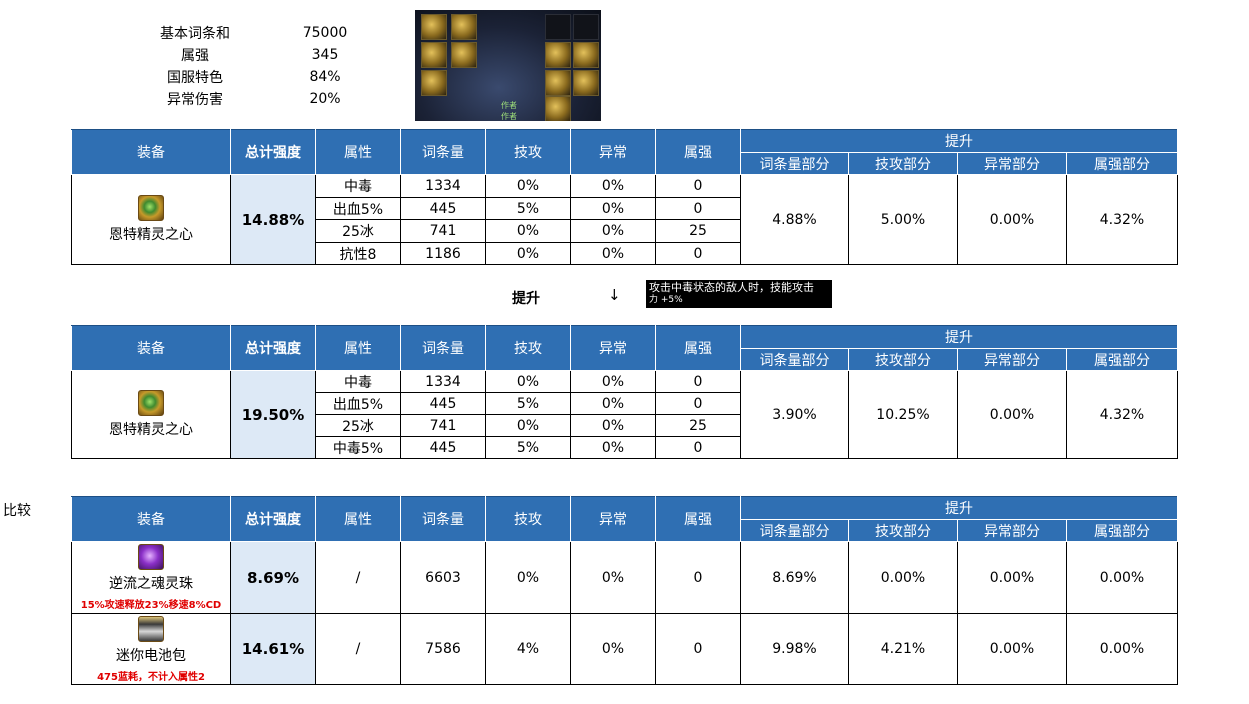  I want to click on total-strength: 14.61%, so click(273, 649).